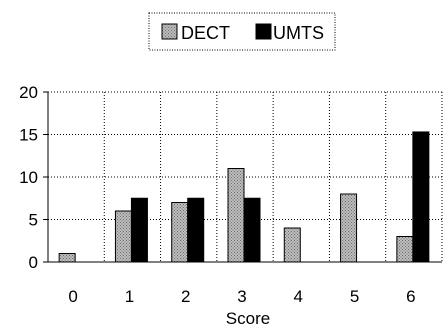 This screenshot has width=445, height=327. What do you see at coordinates (354, 296) in the screenshot?
I see `x-tick-label: 5` at bounding box center [354, 296].